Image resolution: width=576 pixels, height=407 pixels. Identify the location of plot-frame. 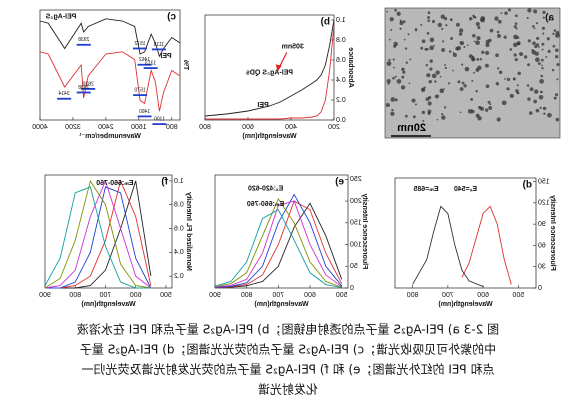
(110, 65).